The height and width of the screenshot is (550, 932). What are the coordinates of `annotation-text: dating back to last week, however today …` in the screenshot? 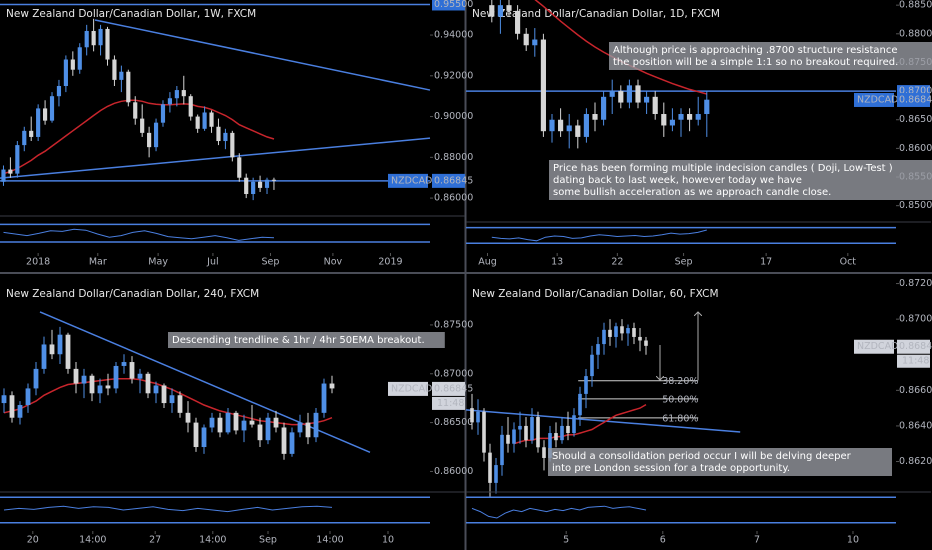 It's located at (677, 180).